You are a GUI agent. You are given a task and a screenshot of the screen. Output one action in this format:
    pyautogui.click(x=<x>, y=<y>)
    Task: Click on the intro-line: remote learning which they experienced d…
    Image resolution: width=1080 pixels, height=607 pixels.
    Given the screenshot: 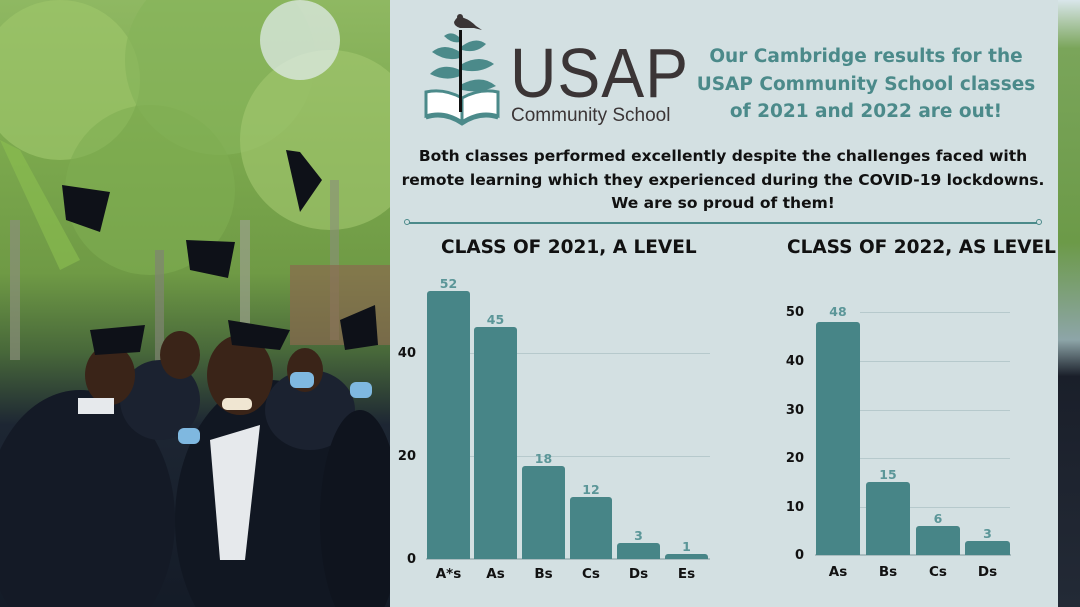 What is the action you would take?
    pyautogui.click(x=723, y=179)
    